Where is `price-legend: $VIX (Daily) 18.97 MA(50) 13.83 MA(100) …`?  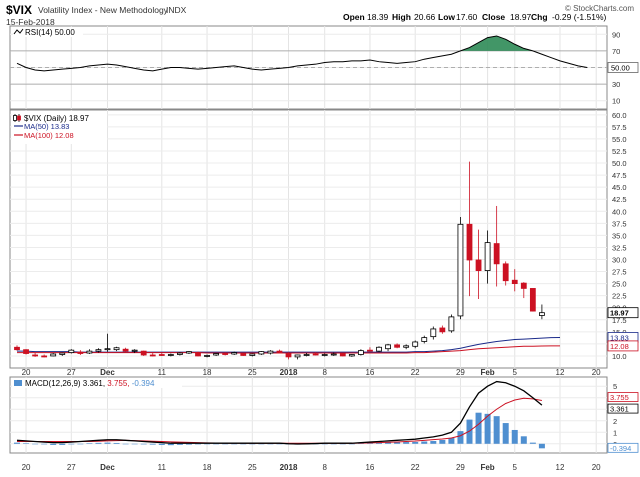
price-legend: $VIX (Daily) 18.97 MA(50) 13.83 MA(100) … is located at coordinates (59, 127).